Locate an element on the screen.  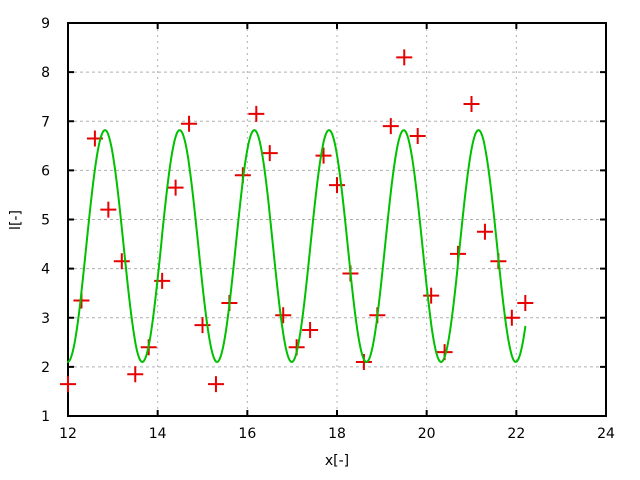
x-tick-label: 20 is located at coordinates (427, 434).